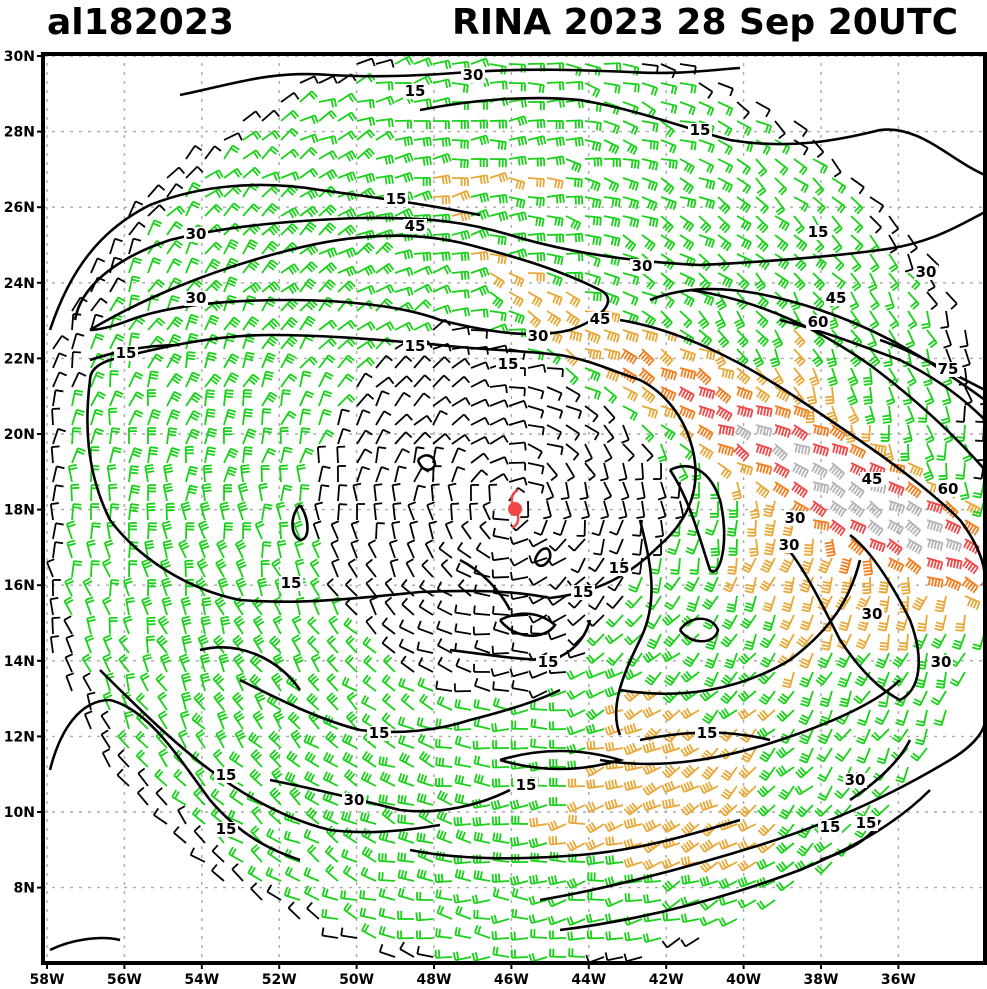  I want to click on contour-label: 60, so click(818, 322).